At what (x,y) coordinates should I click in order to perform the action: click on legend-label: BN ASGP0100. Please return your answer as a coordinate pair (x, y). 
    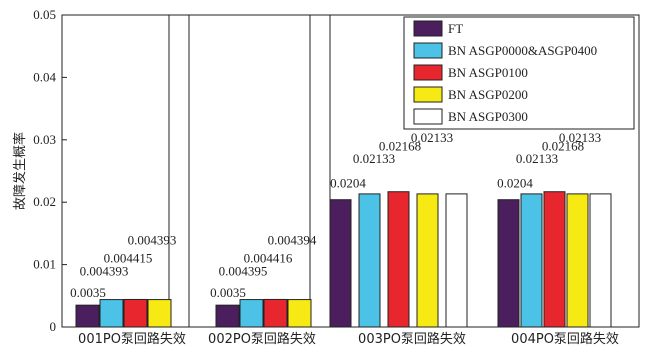
    Looking at the image, I should click on (488, 72).